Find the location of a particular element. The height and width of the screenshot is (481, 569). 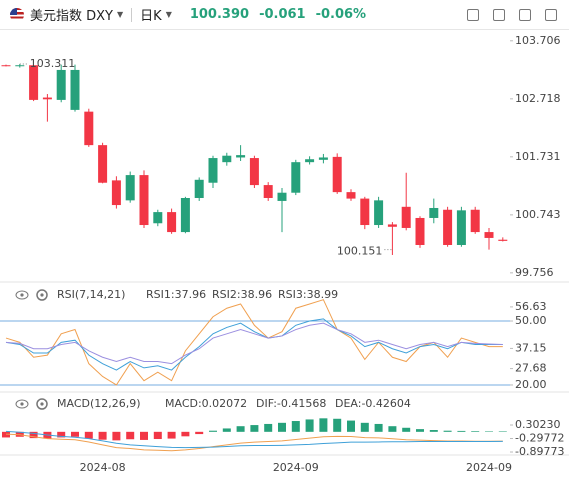

rsi-line is located at coordinates (254, 344).